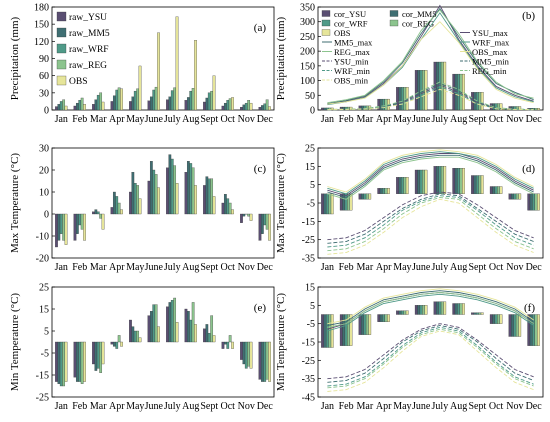  Describe the element at coordinates (367, 324) in the screenshot. I see `bar-cor_REG-Mar` at that location.